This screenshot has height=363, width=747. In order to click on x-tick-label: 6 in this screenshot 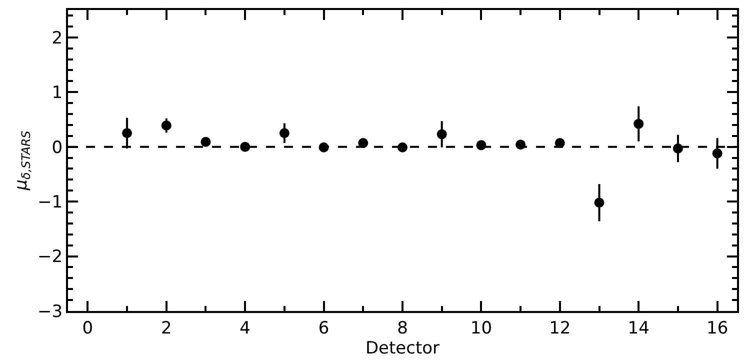, I will do `click(324, 328)`.